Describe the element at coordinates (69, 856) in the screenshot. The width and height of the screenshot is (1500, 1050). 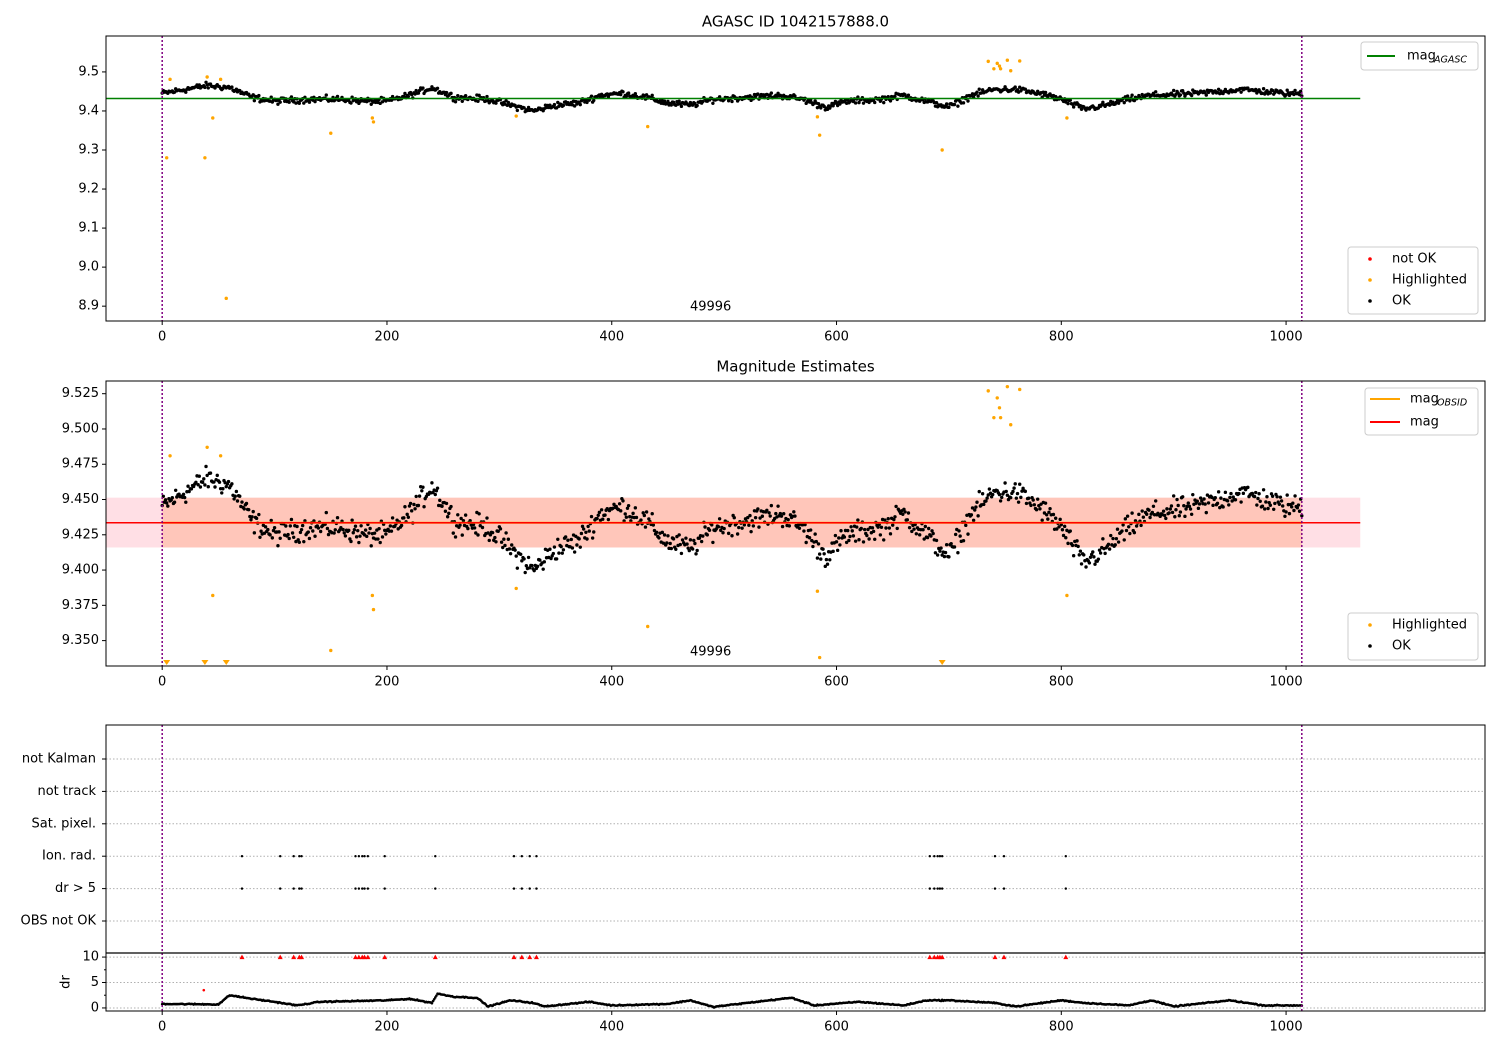
I see `flag-label: Ion. rad.` at that location.